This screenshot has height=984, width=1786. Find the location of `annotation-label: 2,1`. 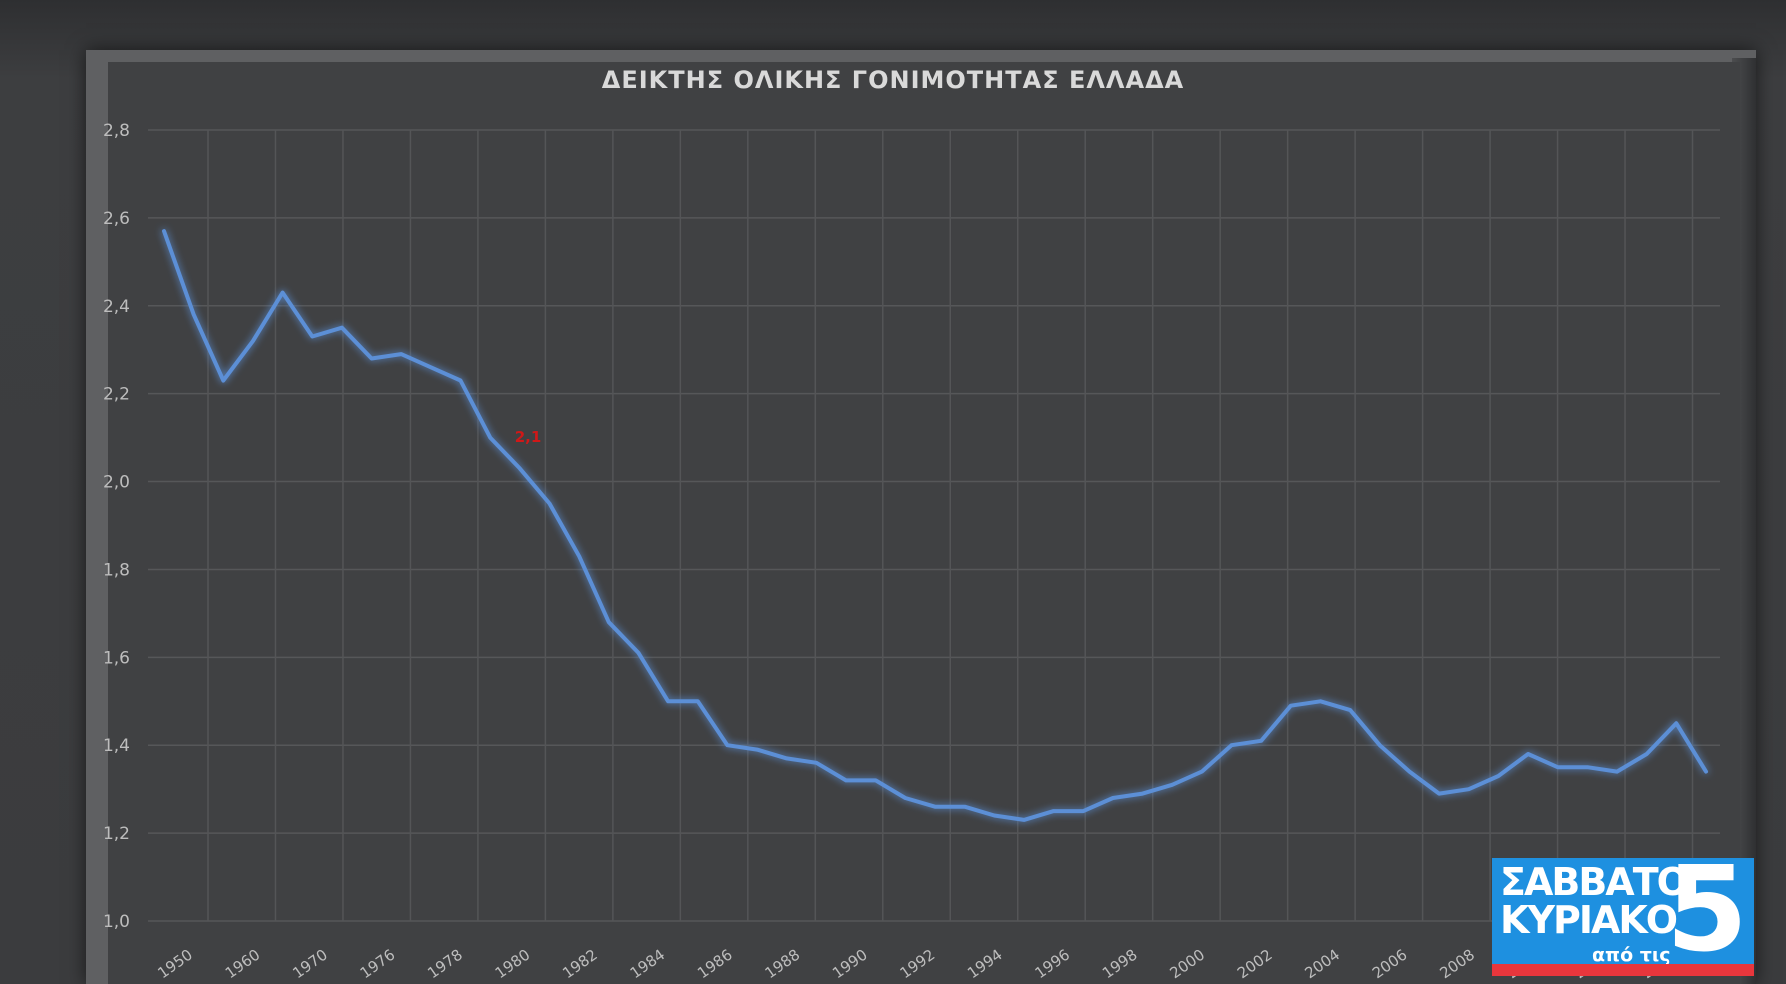

annotation-label: 2,1 is located at coordinates (528, 437).